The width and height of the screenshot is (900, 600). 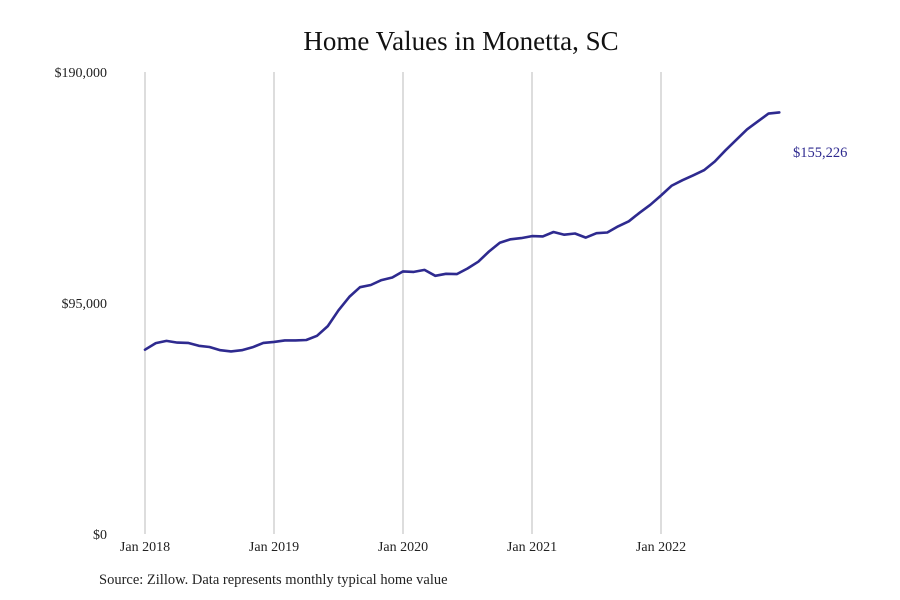 I want to click on end-value-label: $155,226, so click(x=820, y=153).